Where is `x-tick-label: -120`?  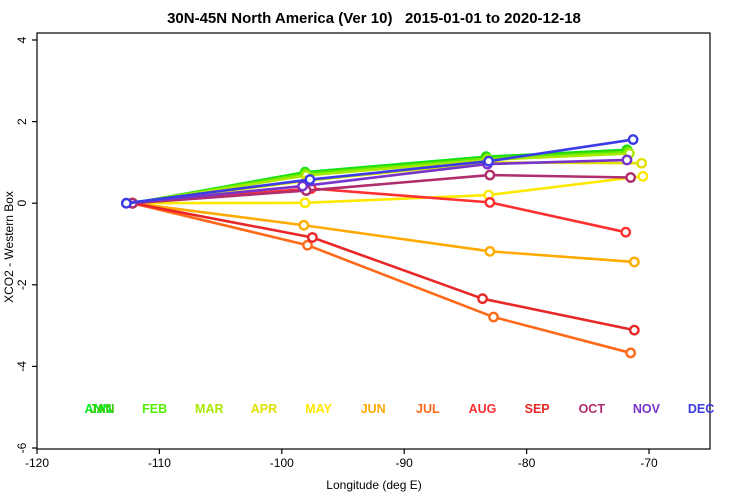 x-tick-label: -120 is located at coordinates (37, 463).